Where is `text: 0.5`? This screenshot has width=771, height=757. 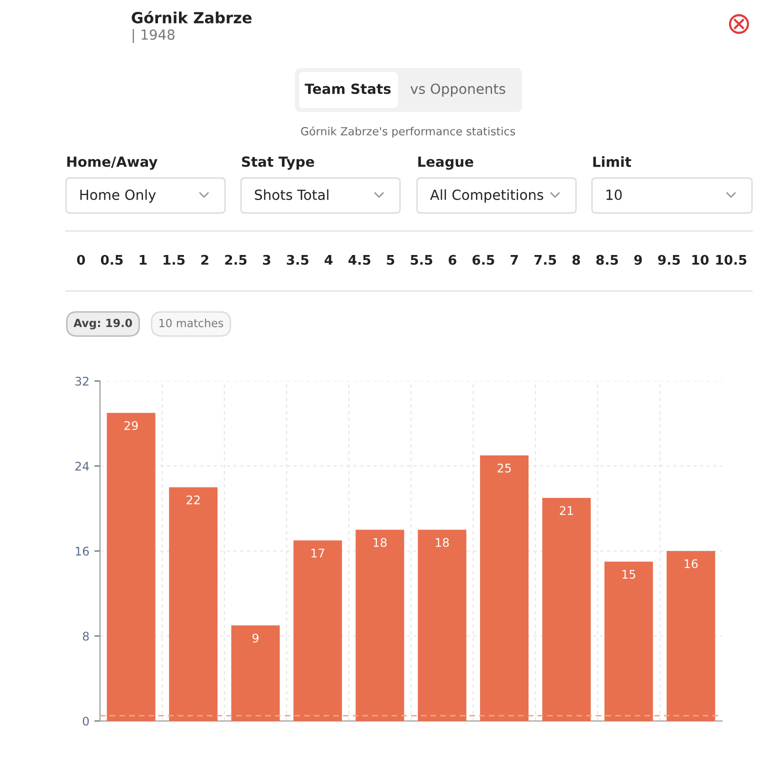
text: 0.5 is located at coordinates (111, 259).